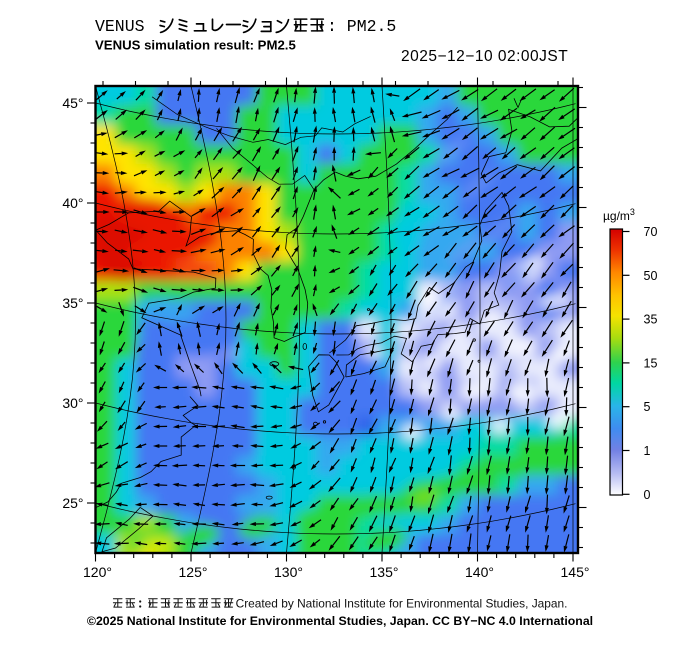 The image size is (700, 649). Describe the element at coordinates (575, 572) in the screenshot. I see `svg-text: 145°` at that location.